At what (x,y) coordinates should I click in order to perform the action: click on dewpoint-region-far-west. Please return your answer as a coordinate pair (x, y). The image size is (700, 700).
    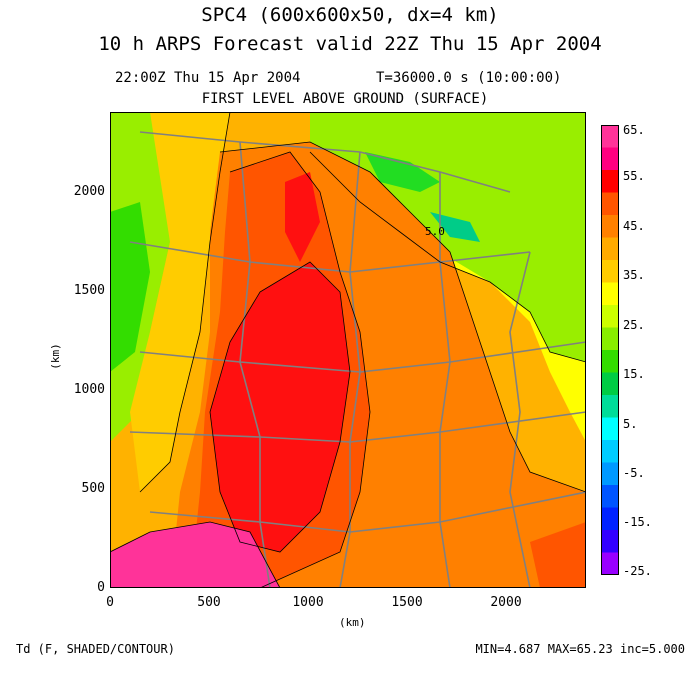
    Looking at the image, I should click on (130, 287).